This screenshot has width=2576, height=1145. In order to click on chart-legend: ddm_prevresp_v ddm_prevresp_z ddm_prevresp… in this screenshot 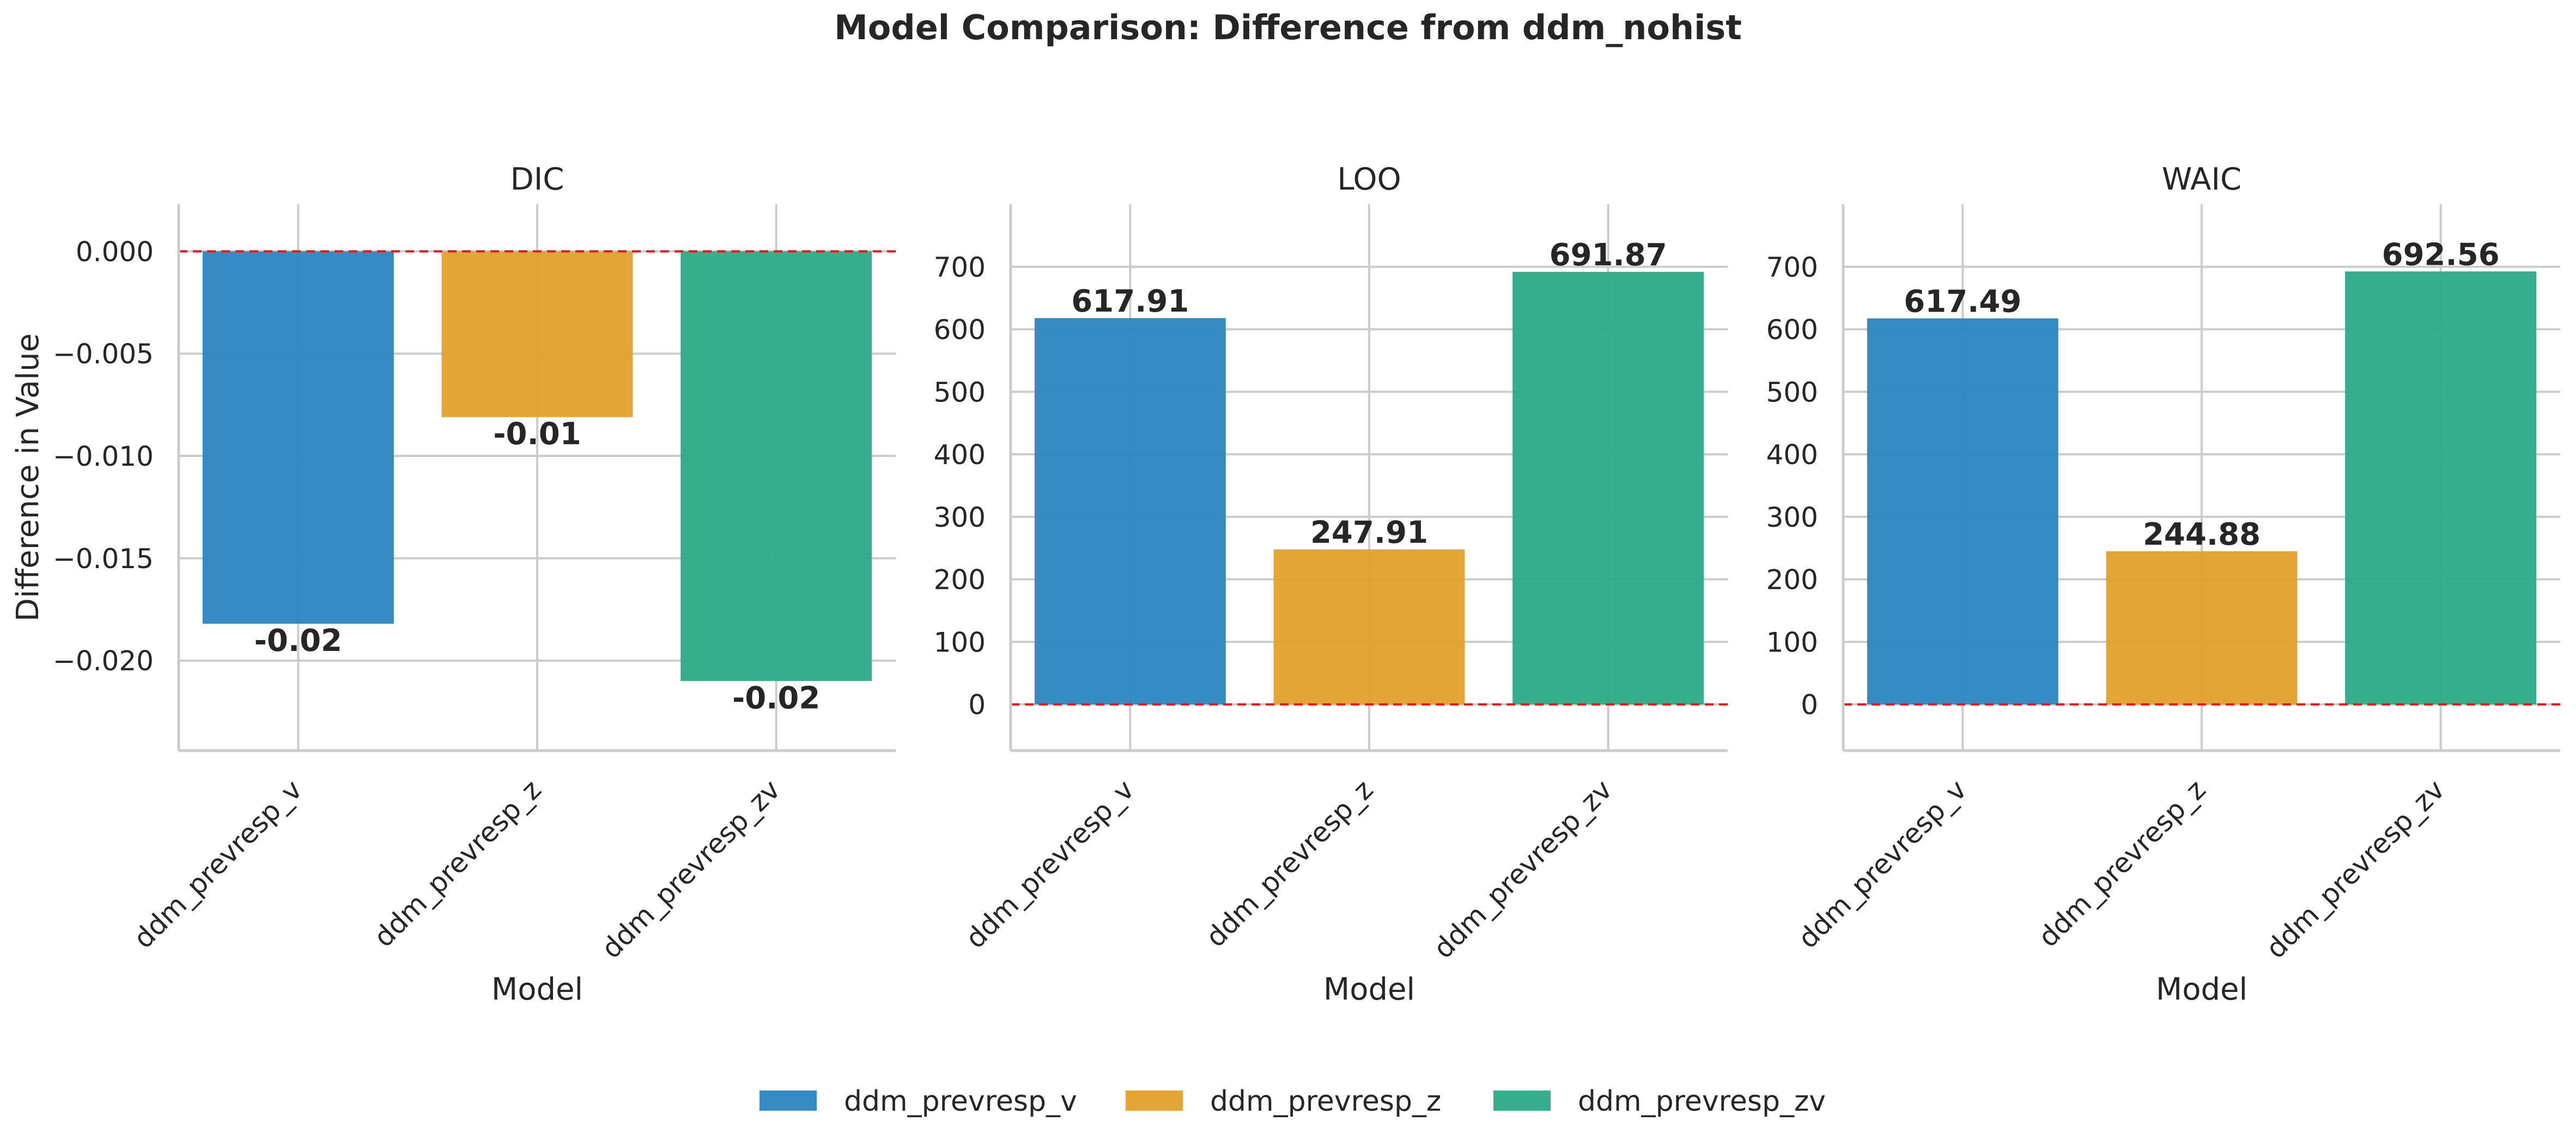, I will do `click(1293, 1101)`.